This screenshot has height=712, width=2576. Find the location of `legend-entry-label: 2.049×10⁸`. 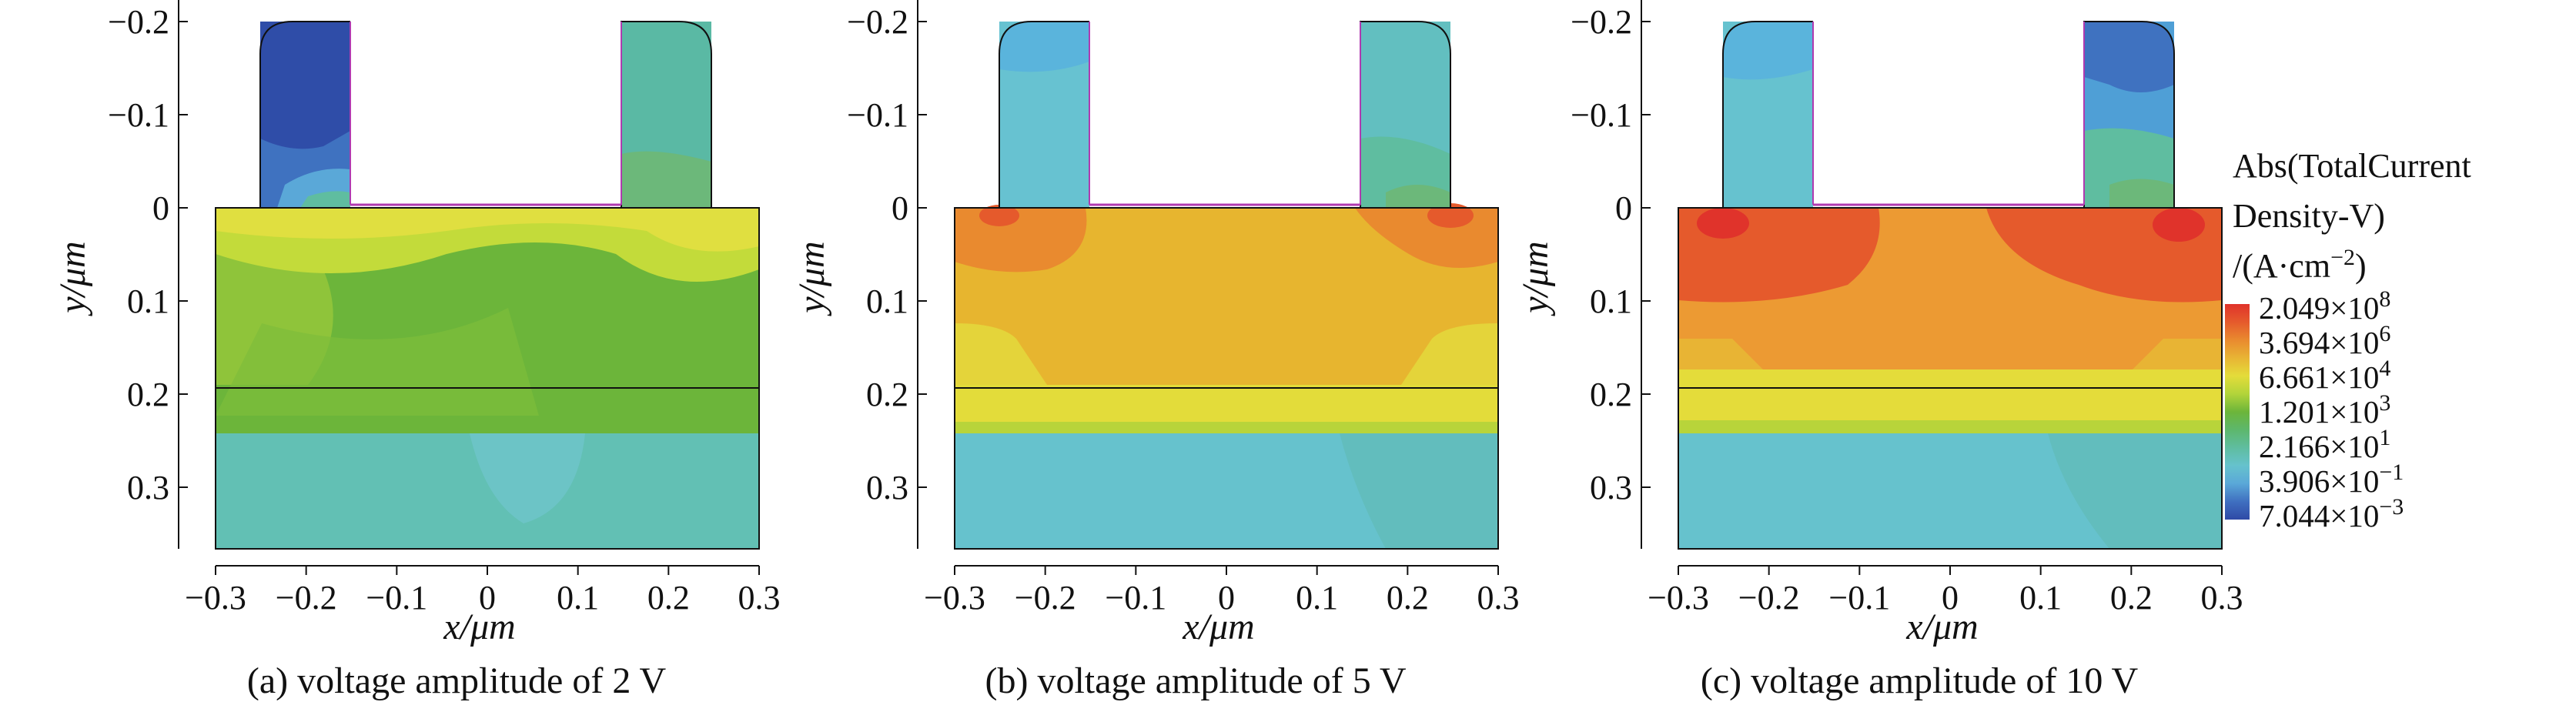

legend-entry-label: 2.049×10⁸ is located at coordinates (2324, 306).